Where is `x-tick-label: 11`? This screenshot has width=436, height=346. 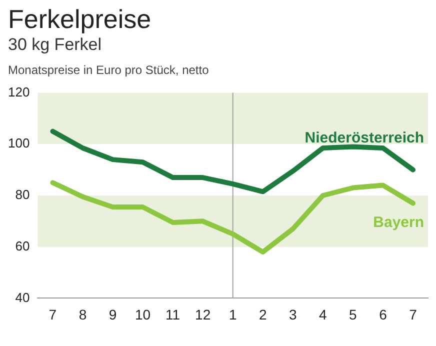
x-tick-label: 11 is located at coordinates (173, 314).